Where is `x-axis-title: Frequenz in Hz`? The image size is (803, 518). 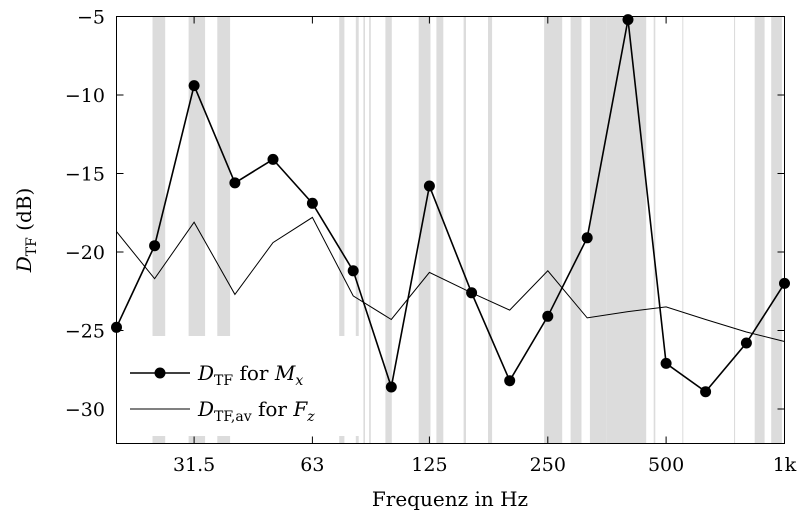
x-axis-title: Frequenz in Hz is located at coordinates (450, 499).